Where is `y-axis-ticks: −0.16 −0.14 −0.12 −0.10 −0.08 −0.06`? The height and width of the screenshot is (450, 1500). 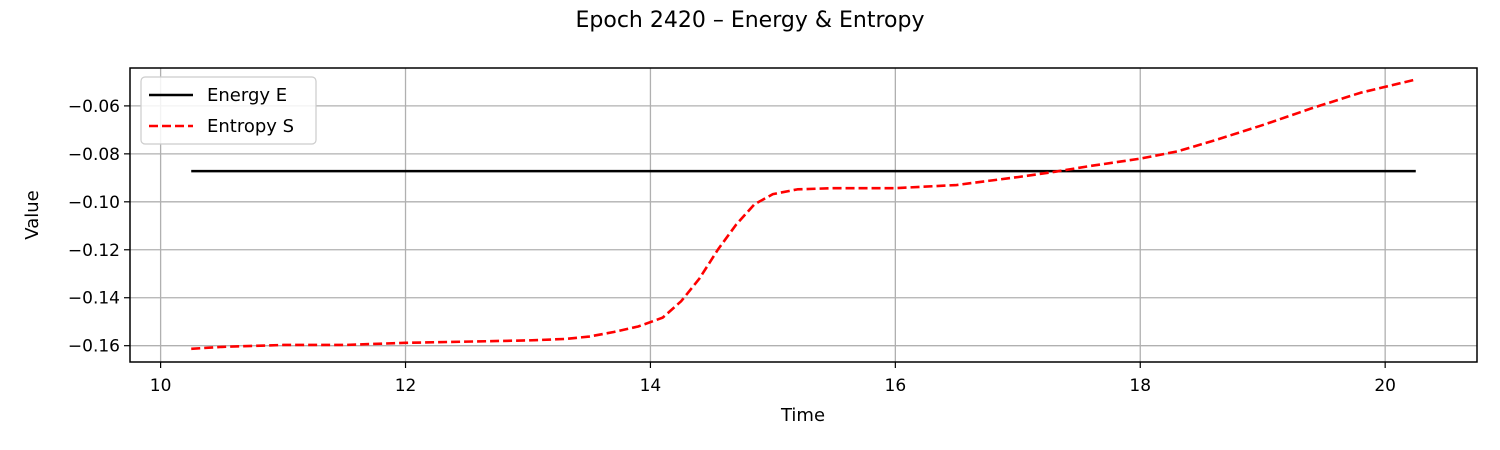 y-axis-ticks: −0.16 −0.14 −0.12 −0.10 −0.08 −0.06 is located at coordinates (99, 227).